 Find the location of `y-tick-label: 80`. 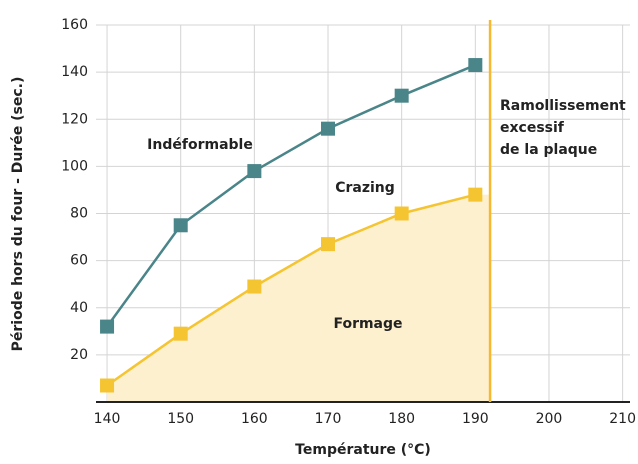

y-tick-label: 80 is located at coordinates (79, 214).